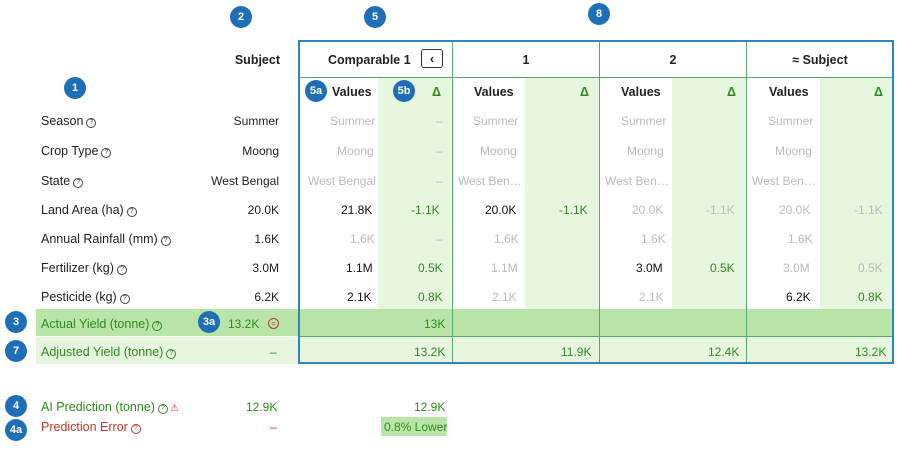 The width and height of the screenshot is (897, 450). I want to click on comp1-value: West Bengal, so click(342, 181).